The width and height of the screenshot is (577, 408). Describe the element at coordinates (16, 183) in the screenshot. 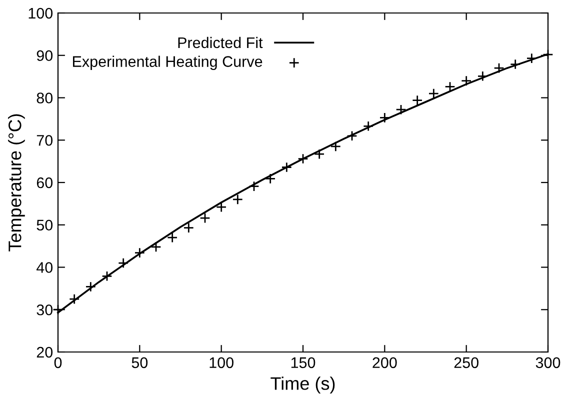

I see `y-axis-title: Temperature (°C)` at that location.